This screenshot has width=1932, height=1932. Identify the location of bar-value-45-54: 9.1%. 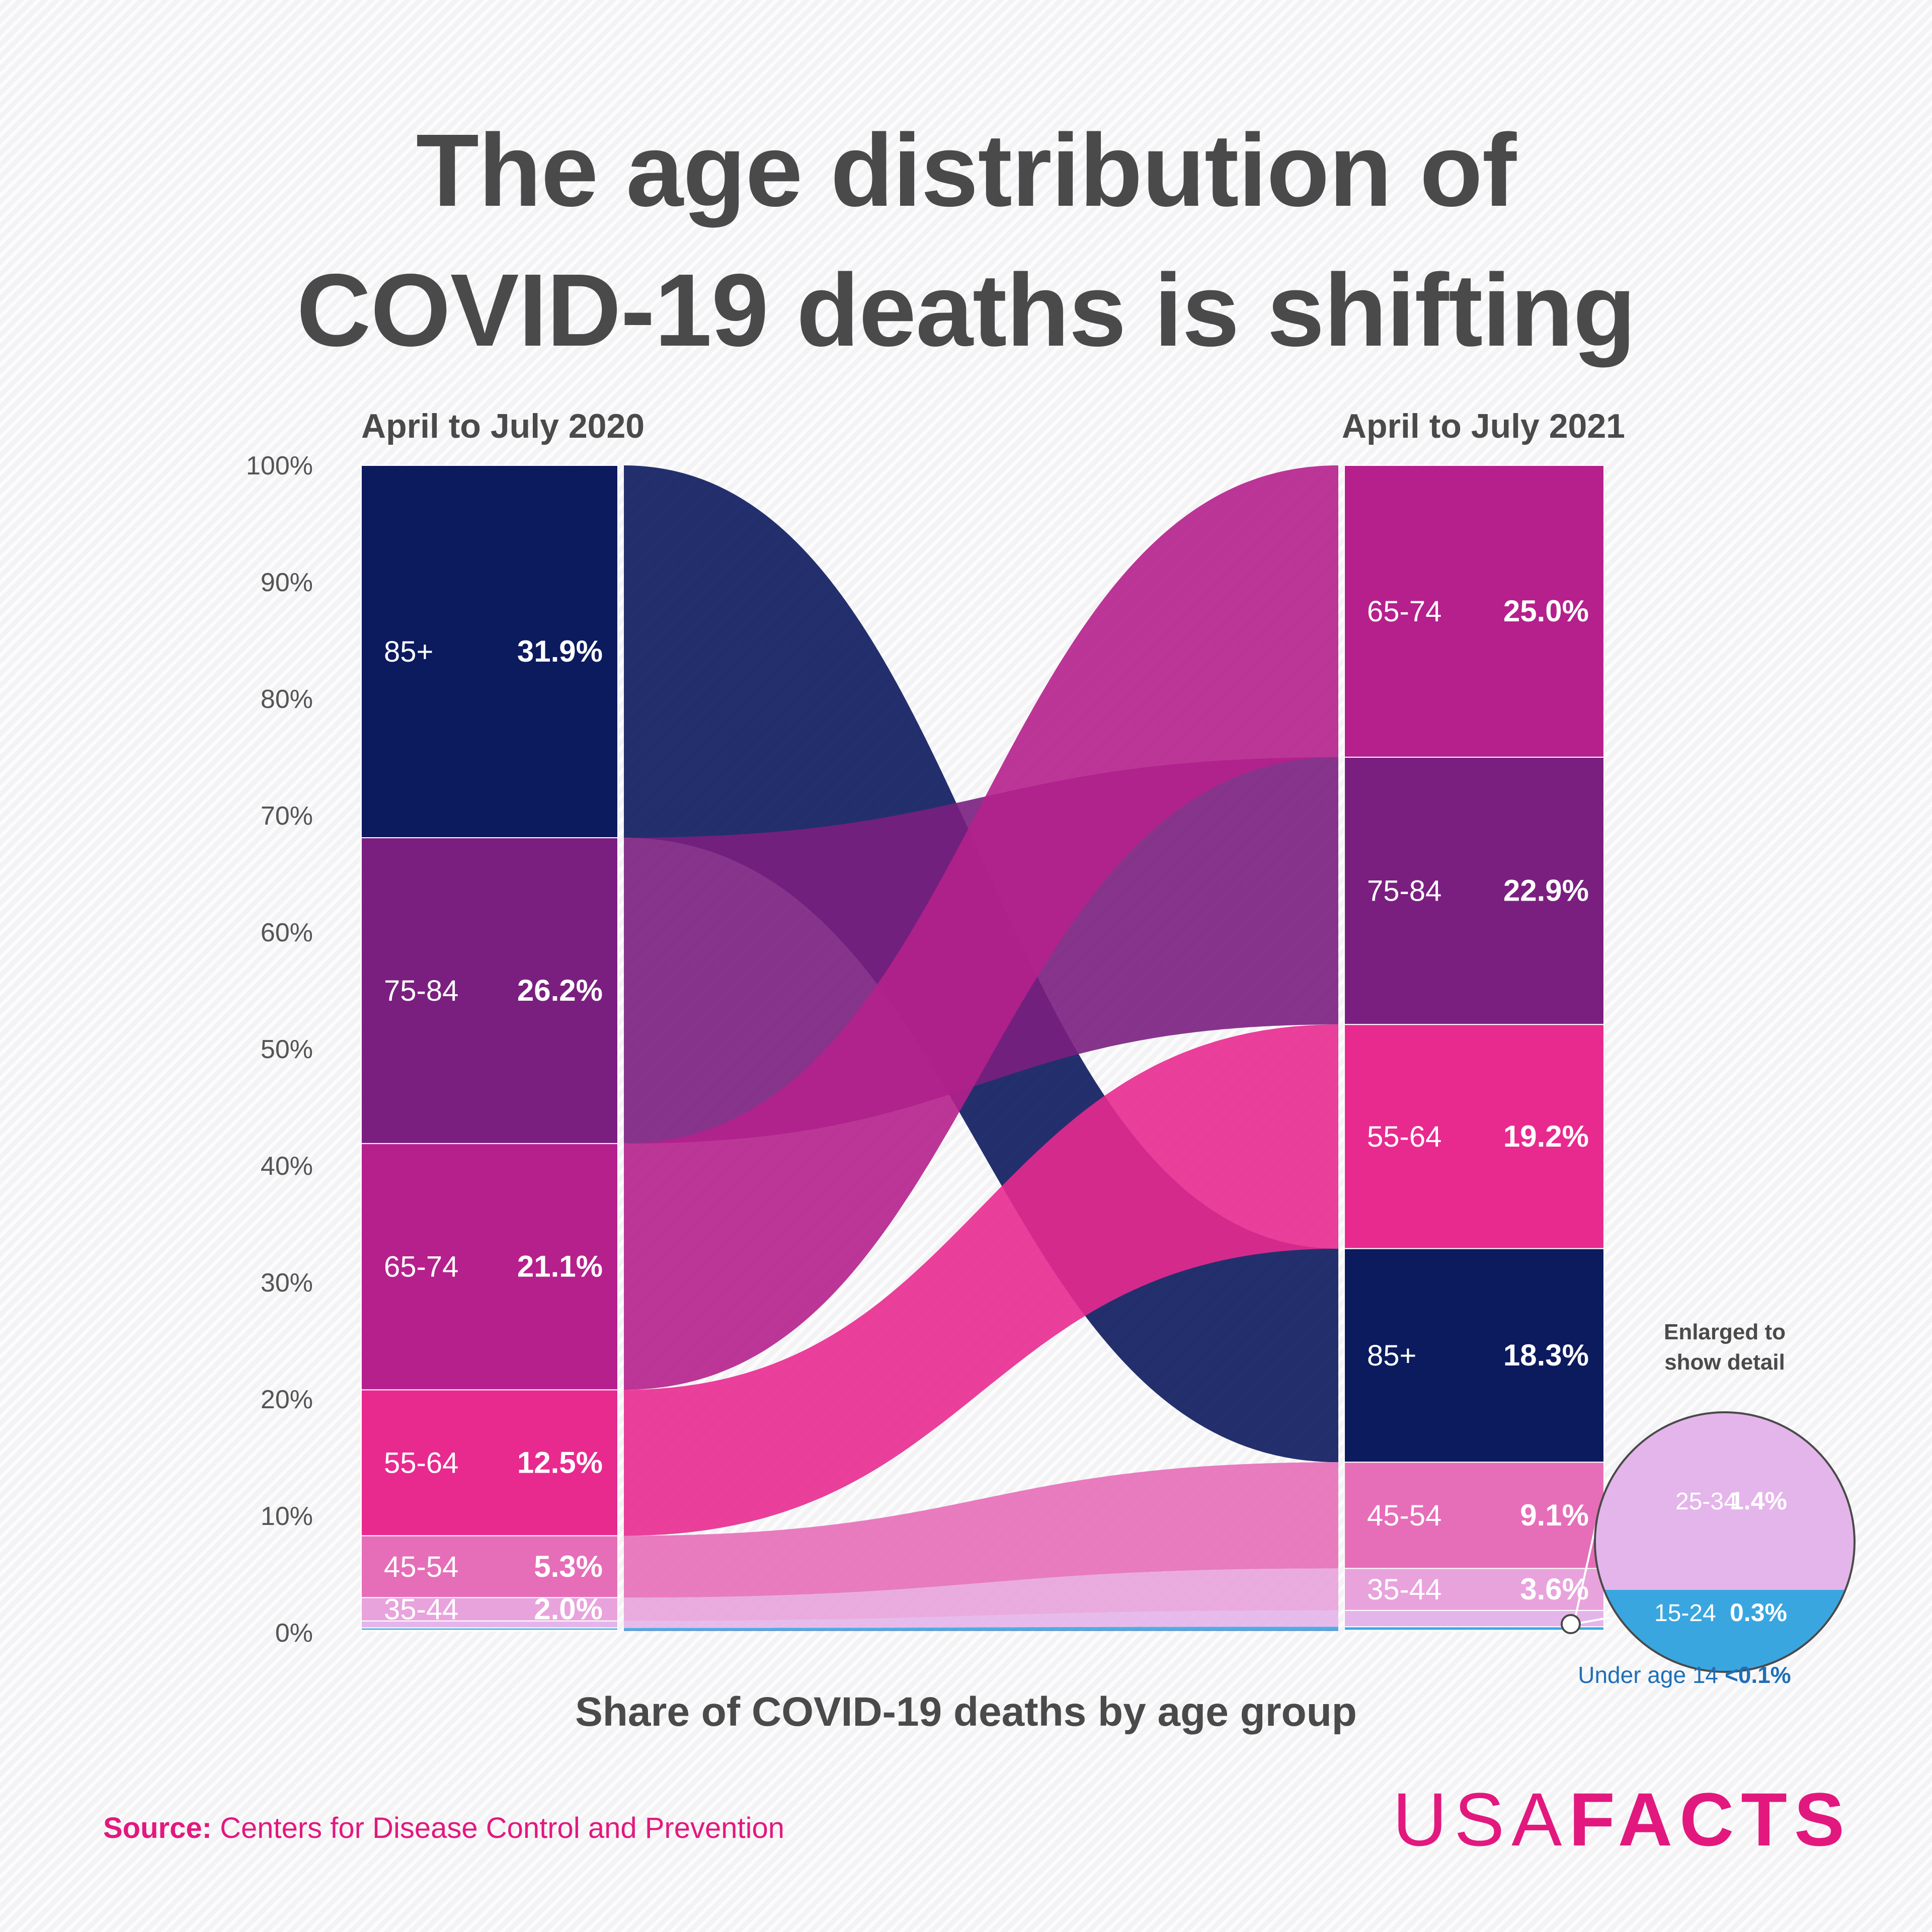
(1554, 1515).